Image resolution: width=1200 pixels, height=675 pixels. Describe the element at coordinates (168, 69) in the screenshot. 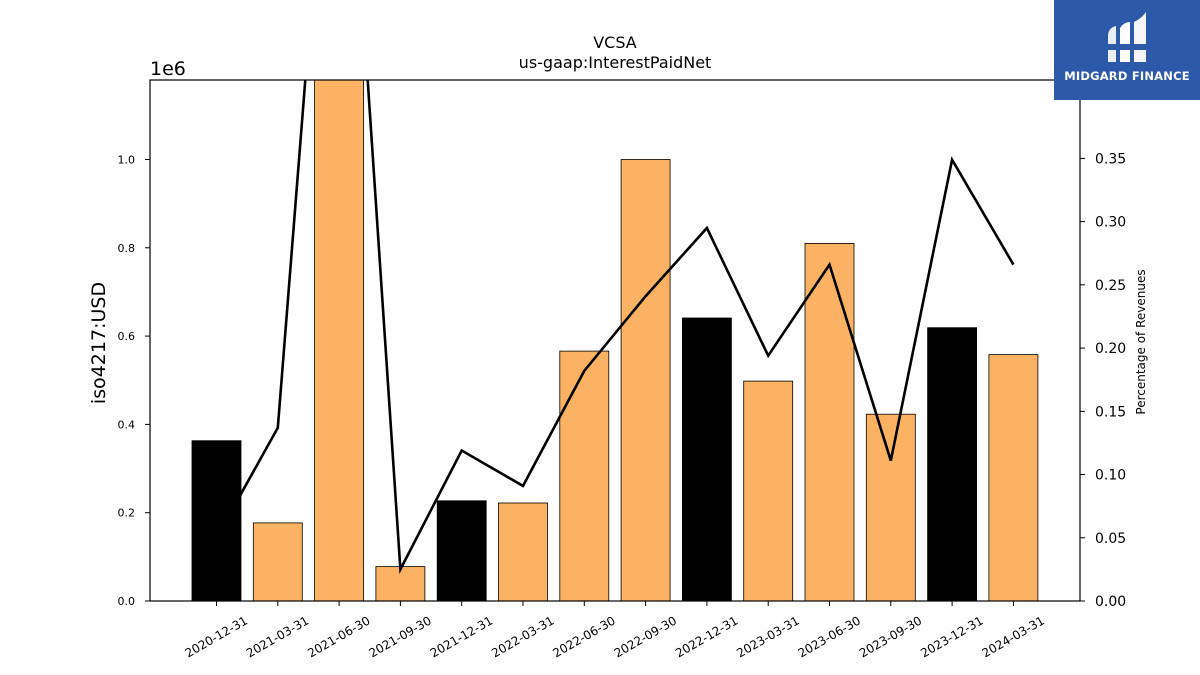

I see `y-offset-label: 1e6` at that location.